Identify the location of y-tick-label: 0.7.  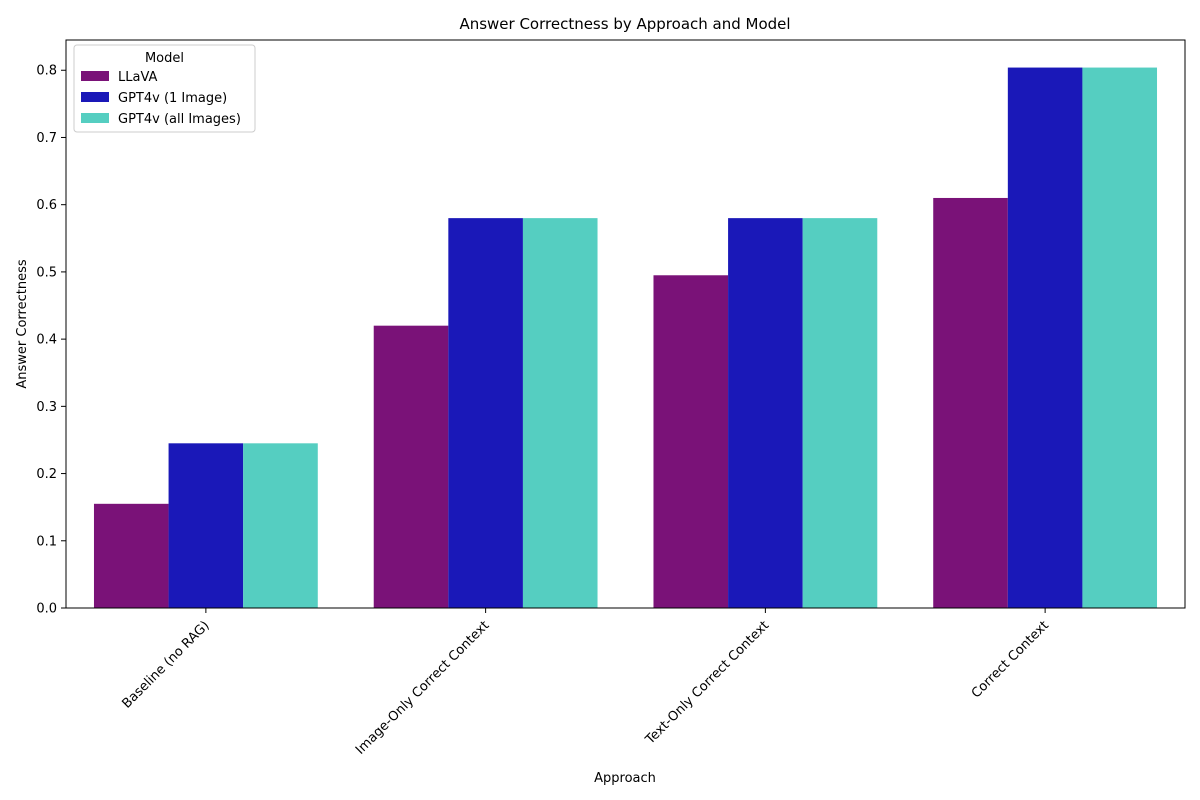
(46, 138).